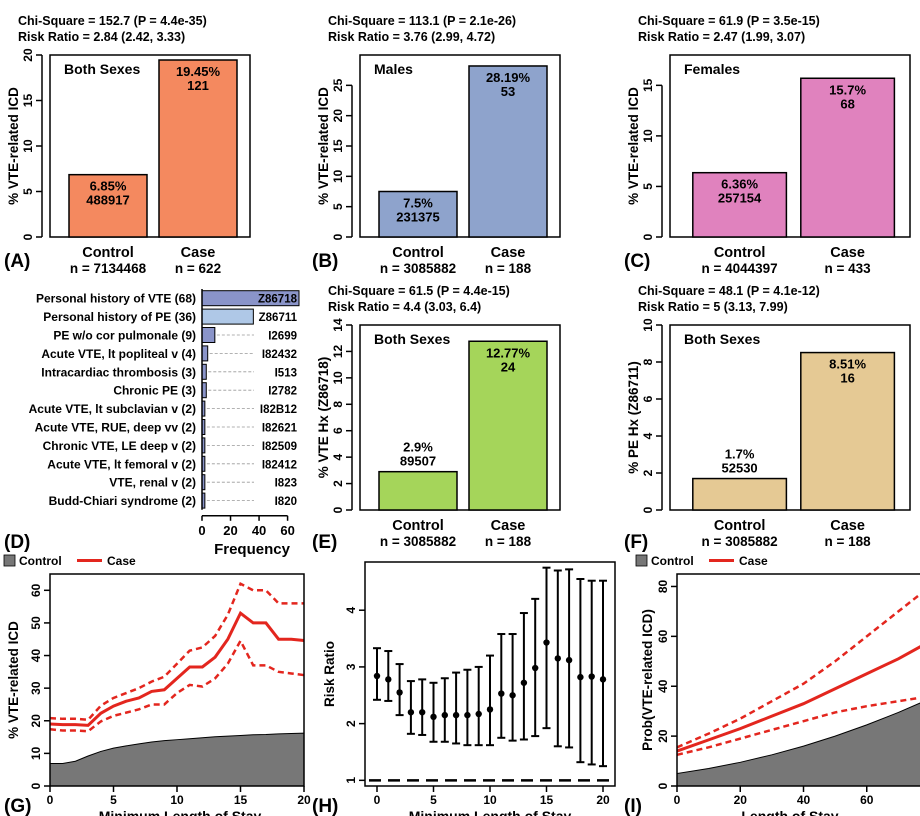 The image size is (920, 816). Describe the element at coordinates (282, 392) in the screenshot. I see `hbar-code-label: I2782` at that location.